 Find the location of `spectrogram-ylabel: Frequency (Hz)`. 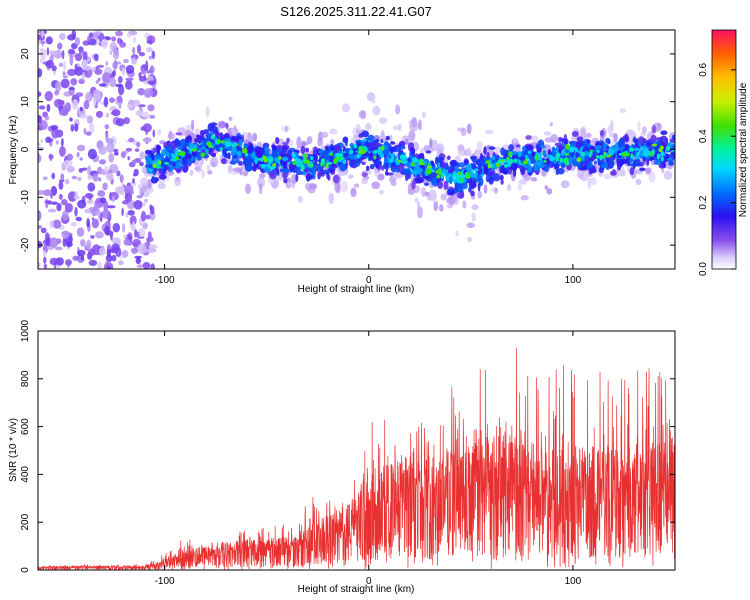

spectrogram-ylabel: Frequency (Hz) is located at coordinates (13, 150).